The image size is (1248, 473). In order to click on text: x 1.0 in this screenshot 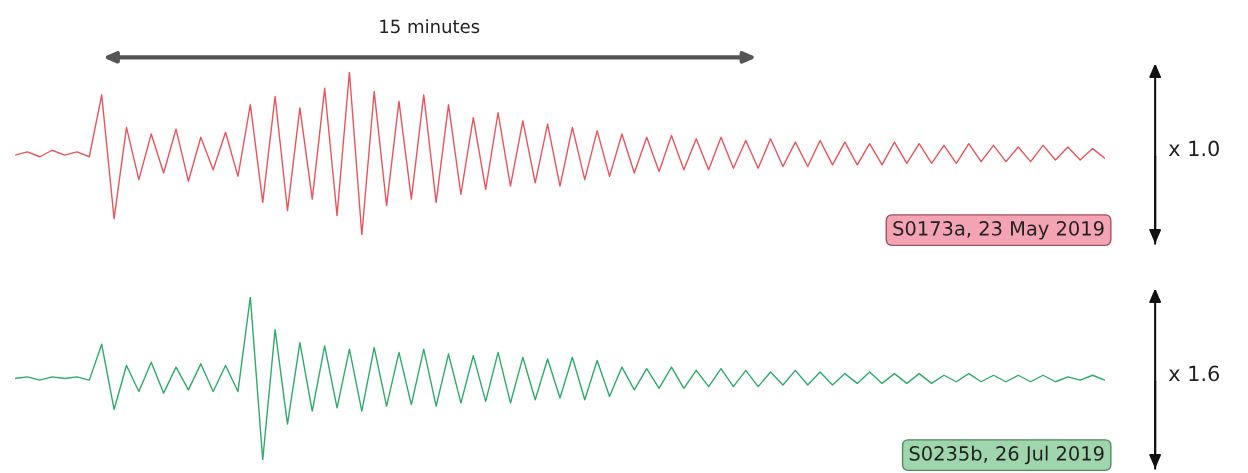, I will do `click(1193, 148)`.